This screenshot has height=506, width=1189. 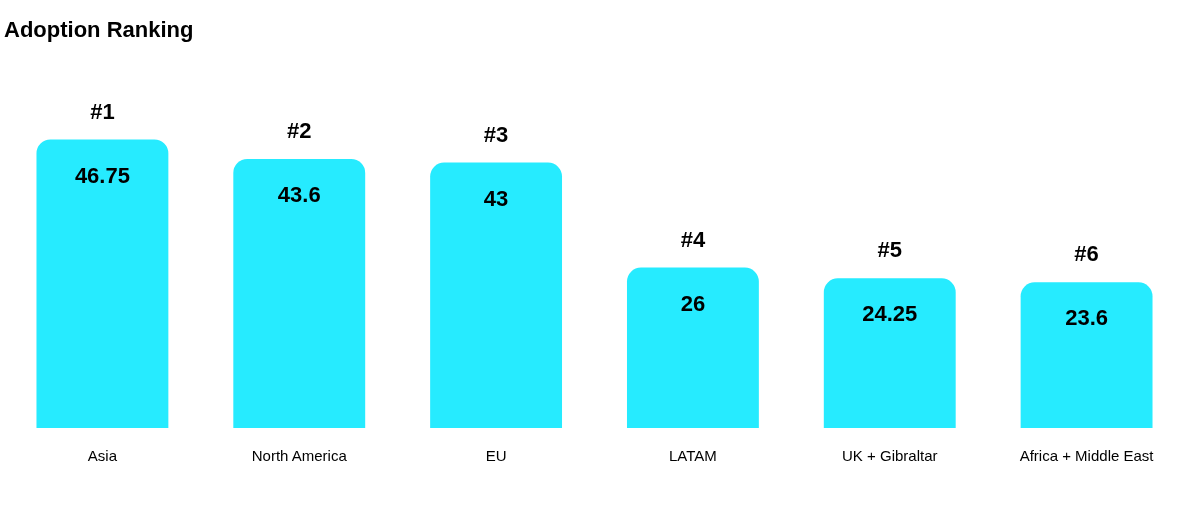 I want to click on annotation: #5, so click(x=889, y=250).